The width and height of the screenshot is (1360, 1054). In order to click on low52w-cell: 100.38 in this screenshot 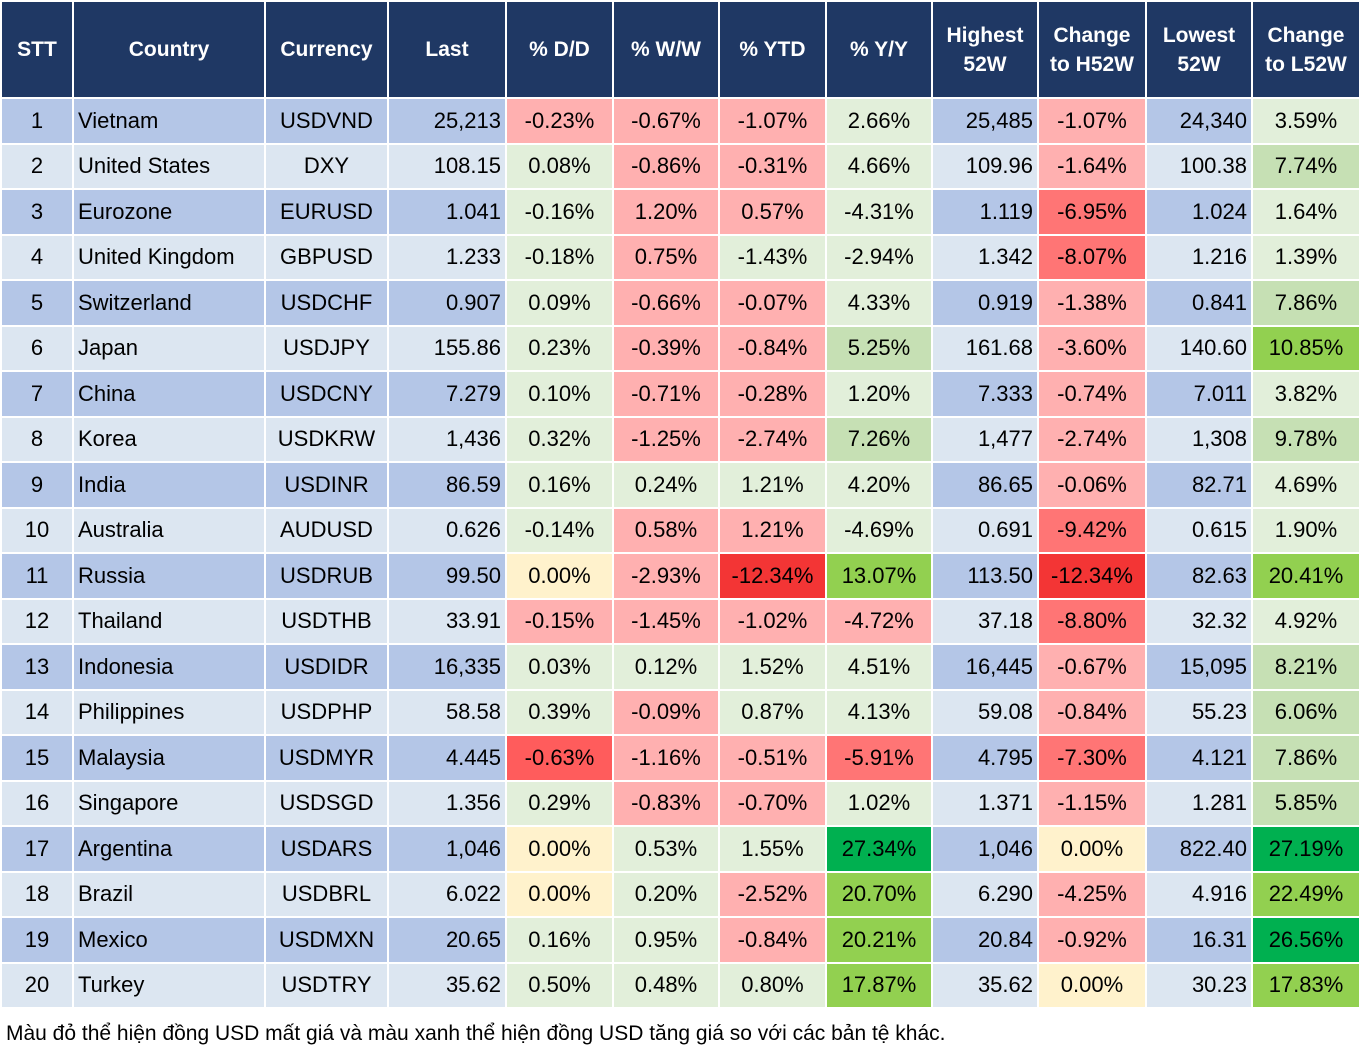, I will do `click(1199, 166)`.